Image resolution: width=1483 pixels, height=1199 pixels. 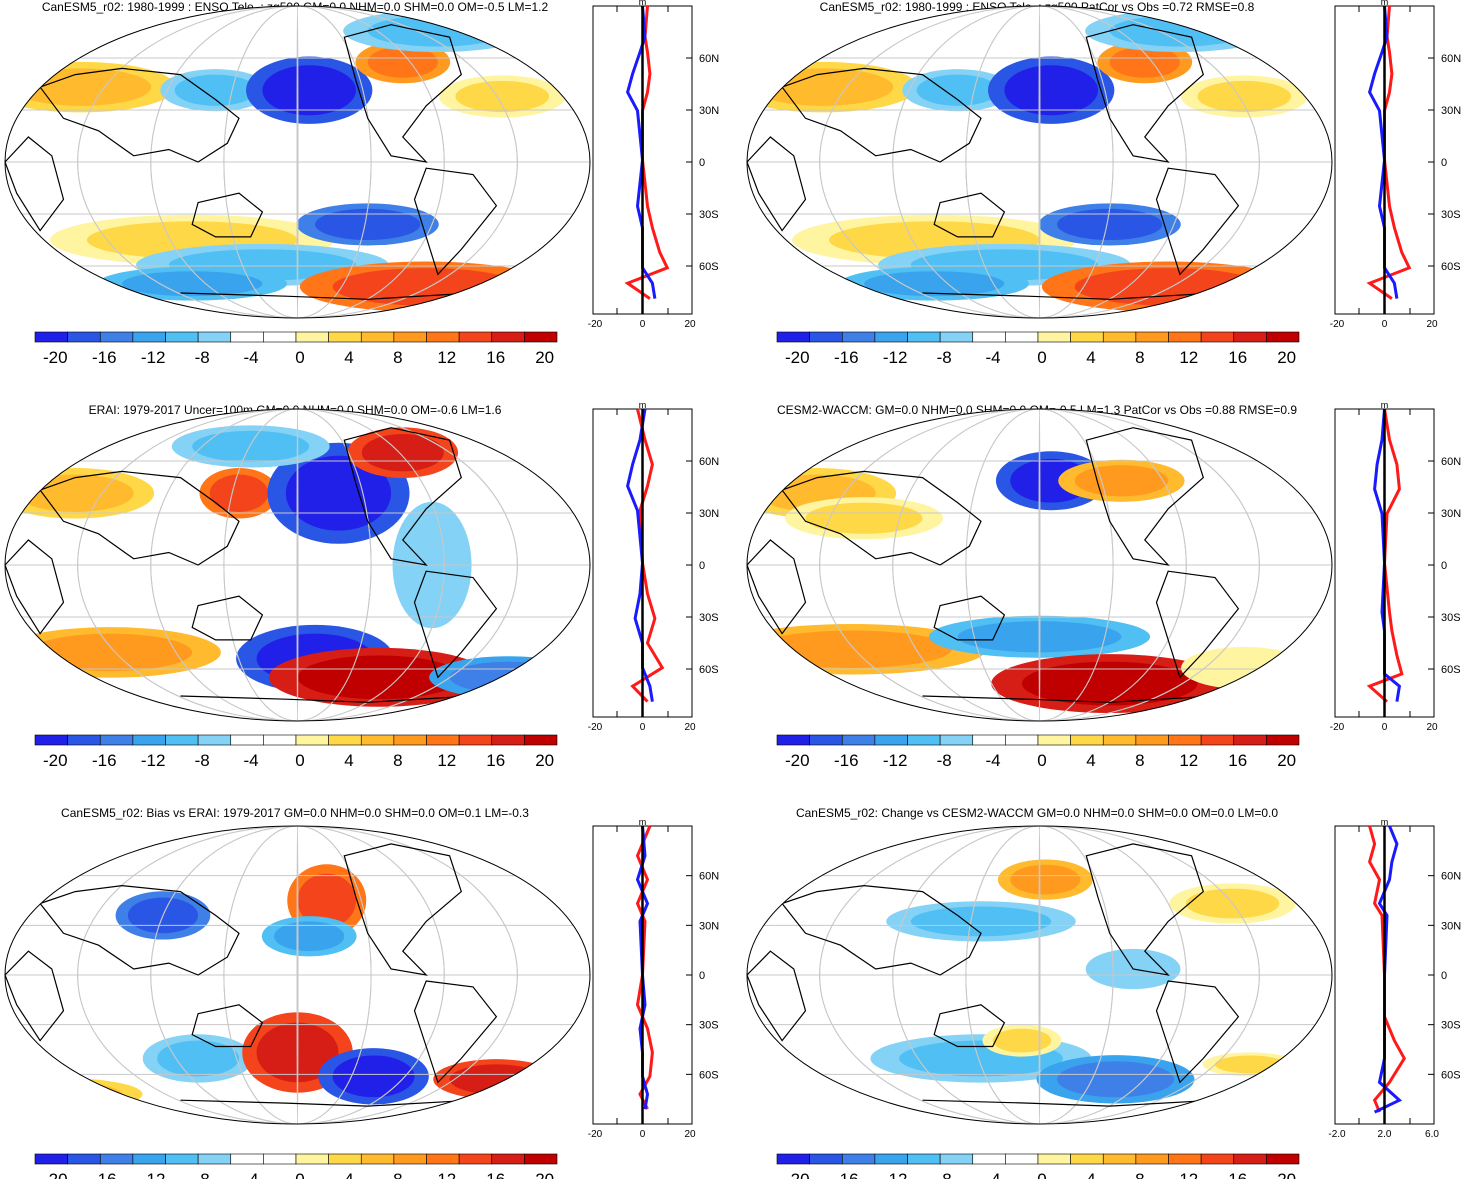 What do you see at coordinates (797, 760) in the screenshot?
I see `colorbar-label: -20` at bounding box center [797, 760].